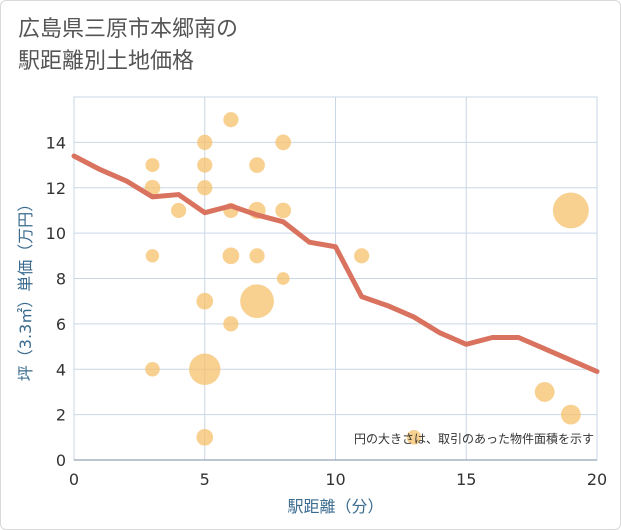  I want to click on x-tick-label: 5, so click(205, 479).